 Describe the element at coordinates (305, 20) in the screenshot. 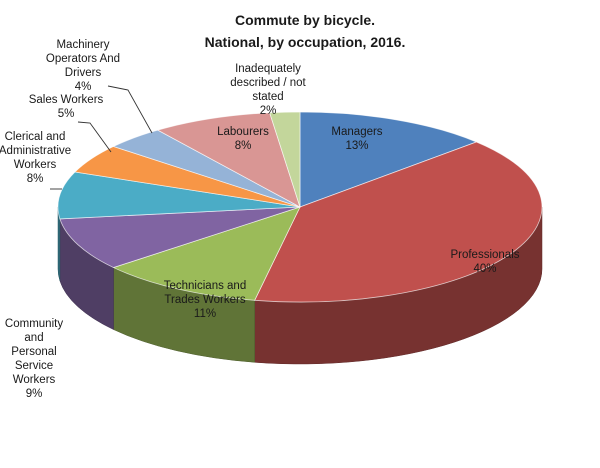

I see `chart-title: Commute by bicycle.` at that location.